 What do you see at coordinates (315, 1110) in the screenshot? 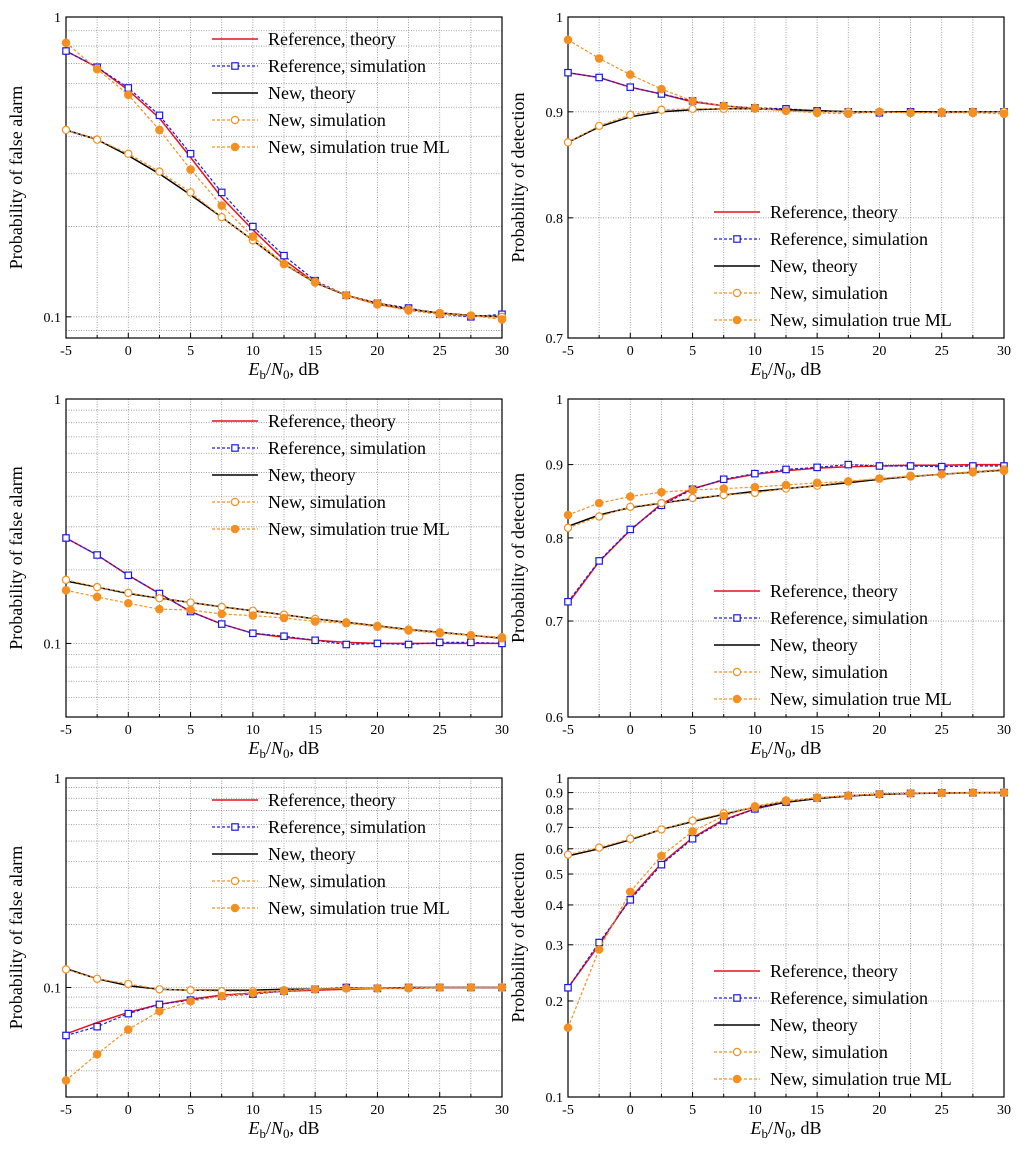
I see `x-tick-label: 15` at bounding box center [315, 1110].